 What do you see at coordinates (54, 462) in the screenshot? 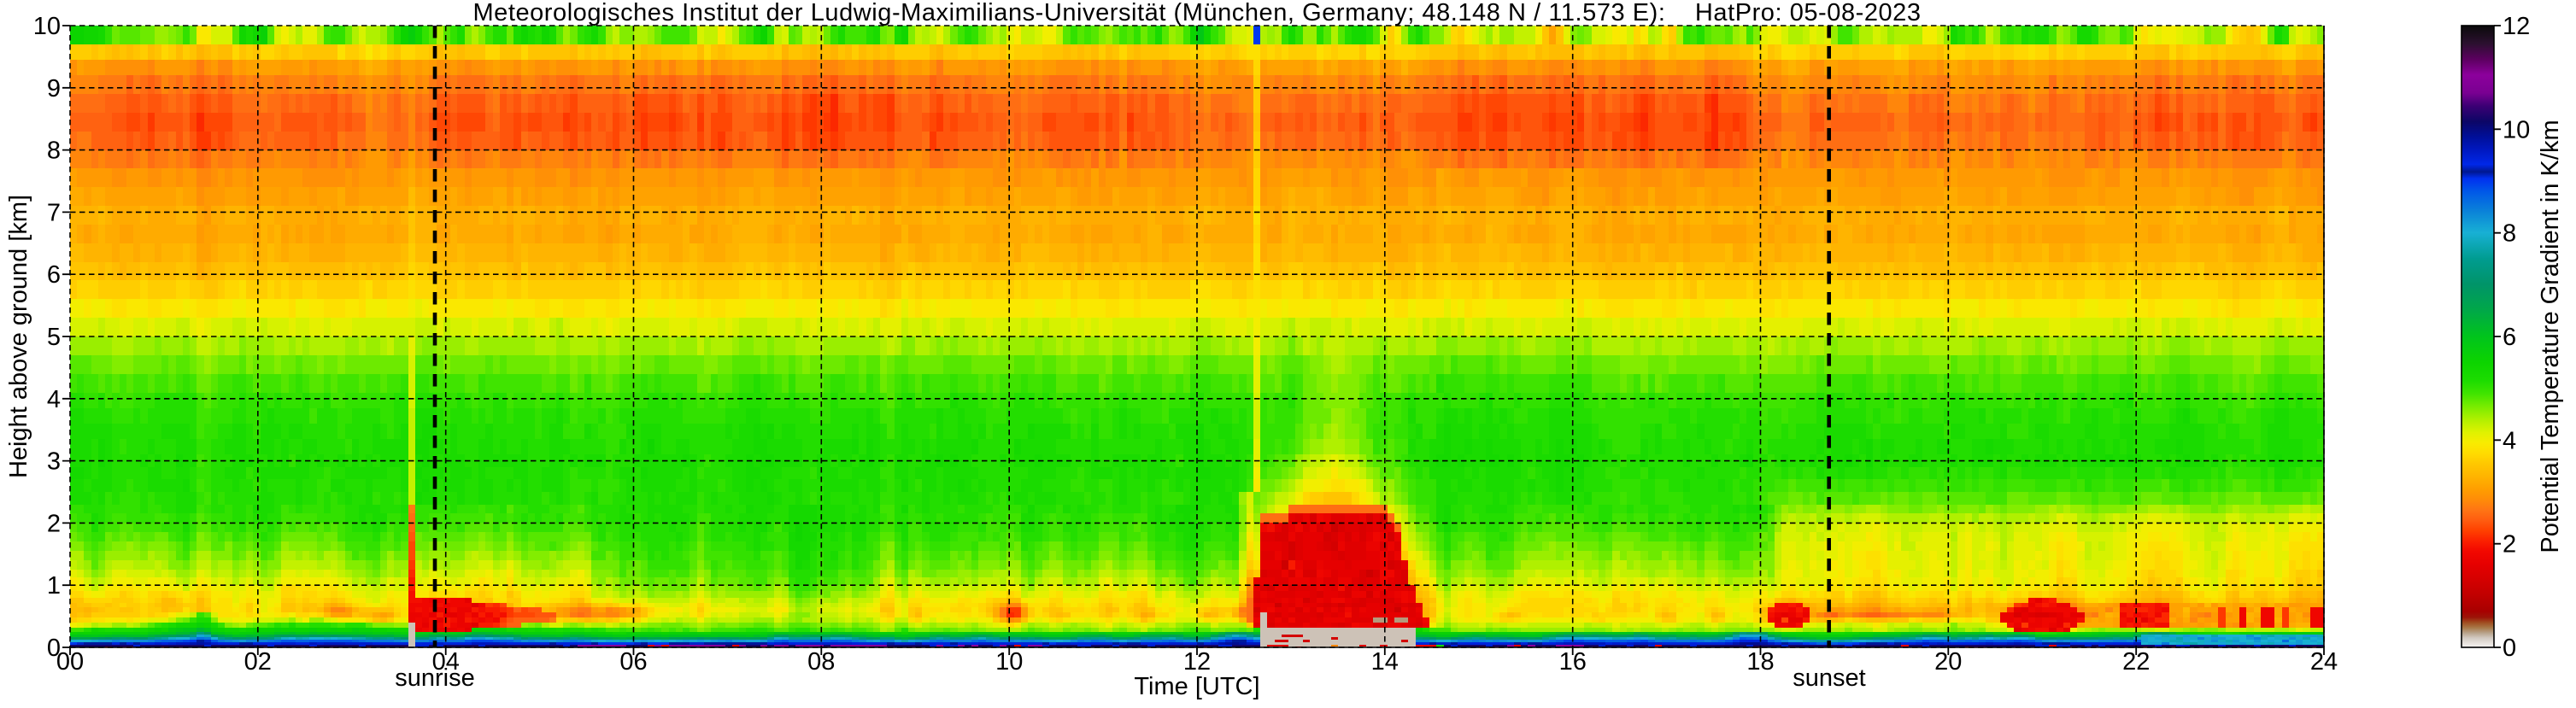
I see `svg-text: 3` at bounding box center [54, 462].